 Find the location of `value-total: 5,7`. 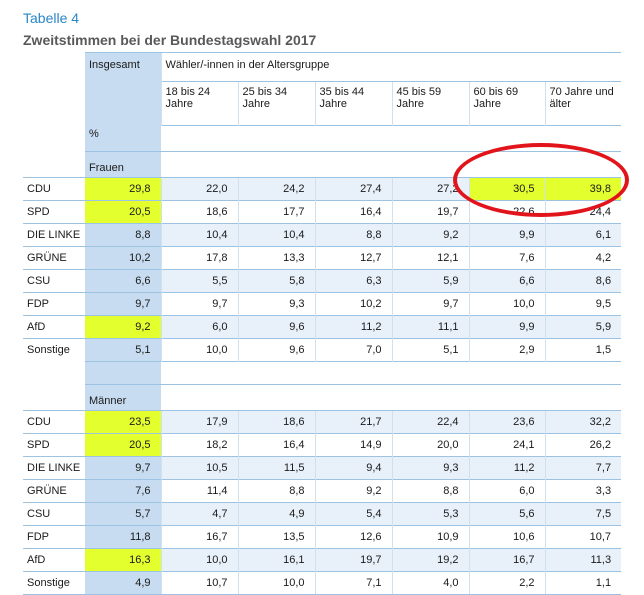

value-total: 5,7 is located at coordinates (123, 514).